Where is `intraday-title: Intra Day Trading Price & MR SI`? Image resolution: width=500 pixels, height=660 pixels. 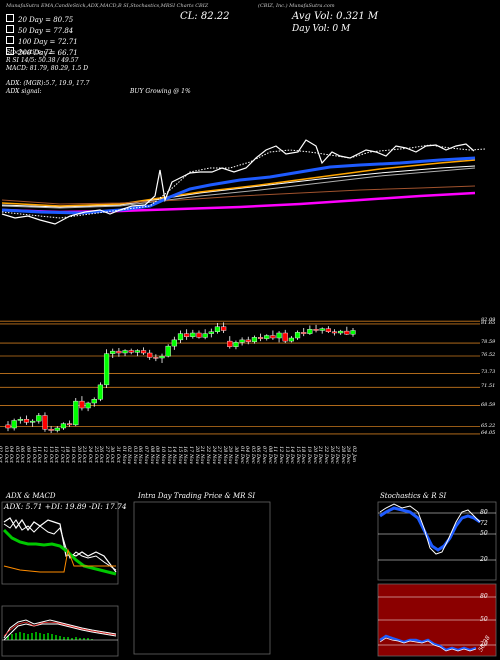
intraday-title: Intra Day Trading Price & MR SI is located at coordinates (197, 496).